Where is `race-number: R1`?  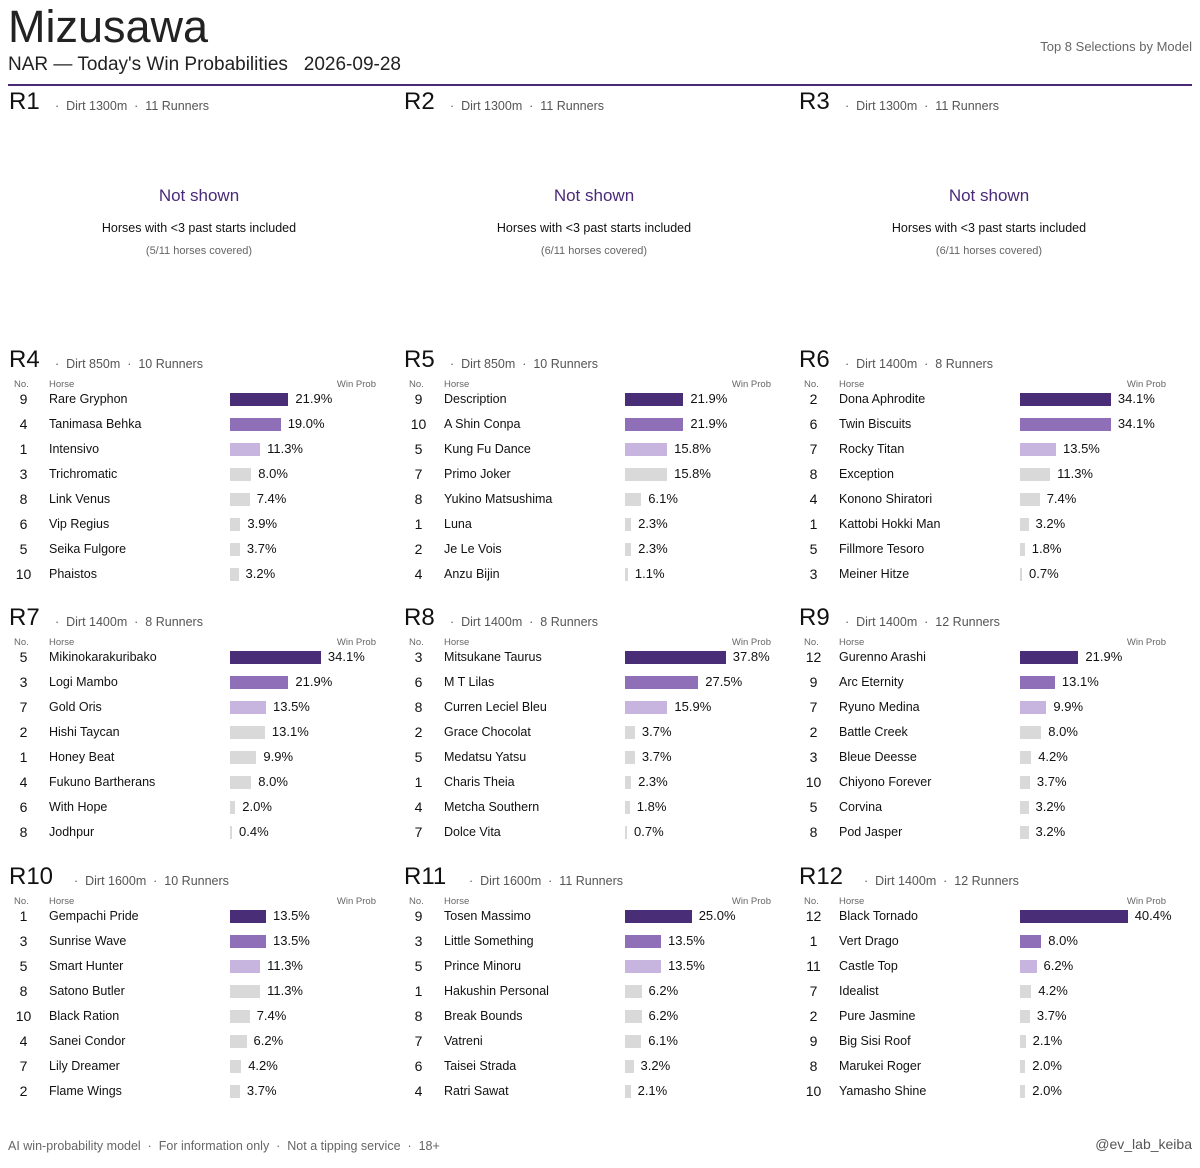 race-number: R1 is located at coordinates (24, 101).